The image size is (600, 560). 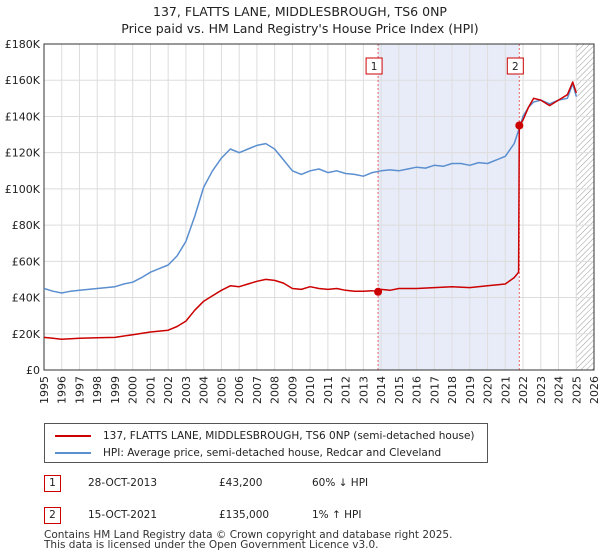 I want to click on sale-price: £135,000, so click(x=244, y=515).